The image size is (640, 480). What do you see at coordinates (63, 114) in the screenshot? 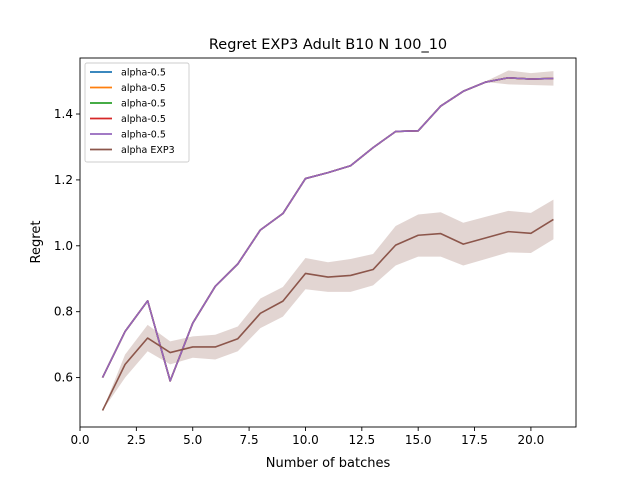
I see `y-tick-label: 1.4` at bounding box center [63, 114].